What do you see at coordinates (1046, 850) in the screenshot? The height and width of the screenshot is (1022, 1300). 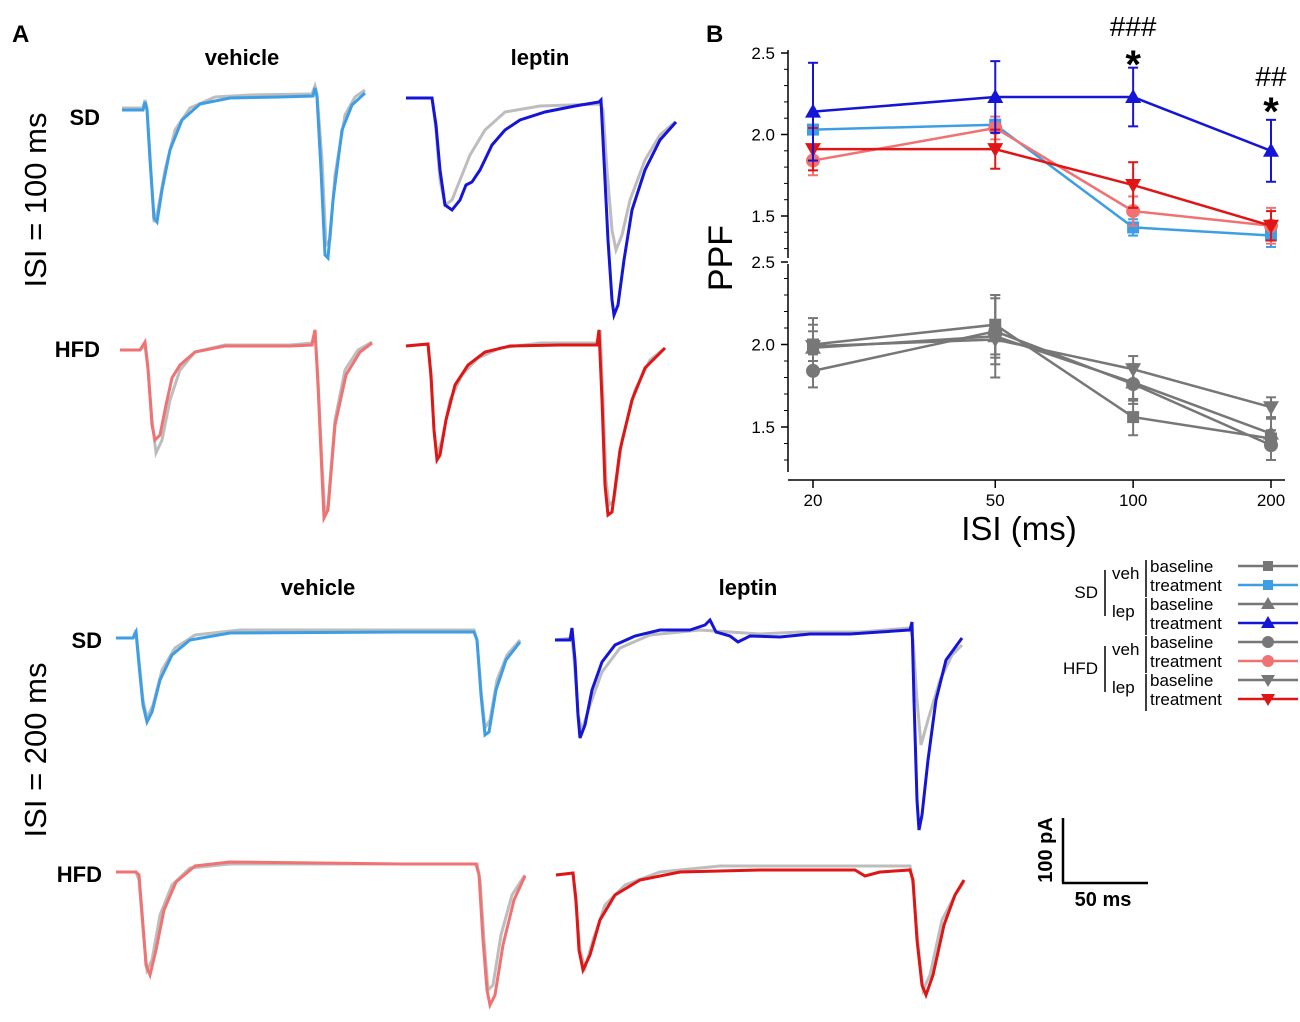 I see `scale-bar-y-label: 100 pA` at bounding box center [1046, 850].